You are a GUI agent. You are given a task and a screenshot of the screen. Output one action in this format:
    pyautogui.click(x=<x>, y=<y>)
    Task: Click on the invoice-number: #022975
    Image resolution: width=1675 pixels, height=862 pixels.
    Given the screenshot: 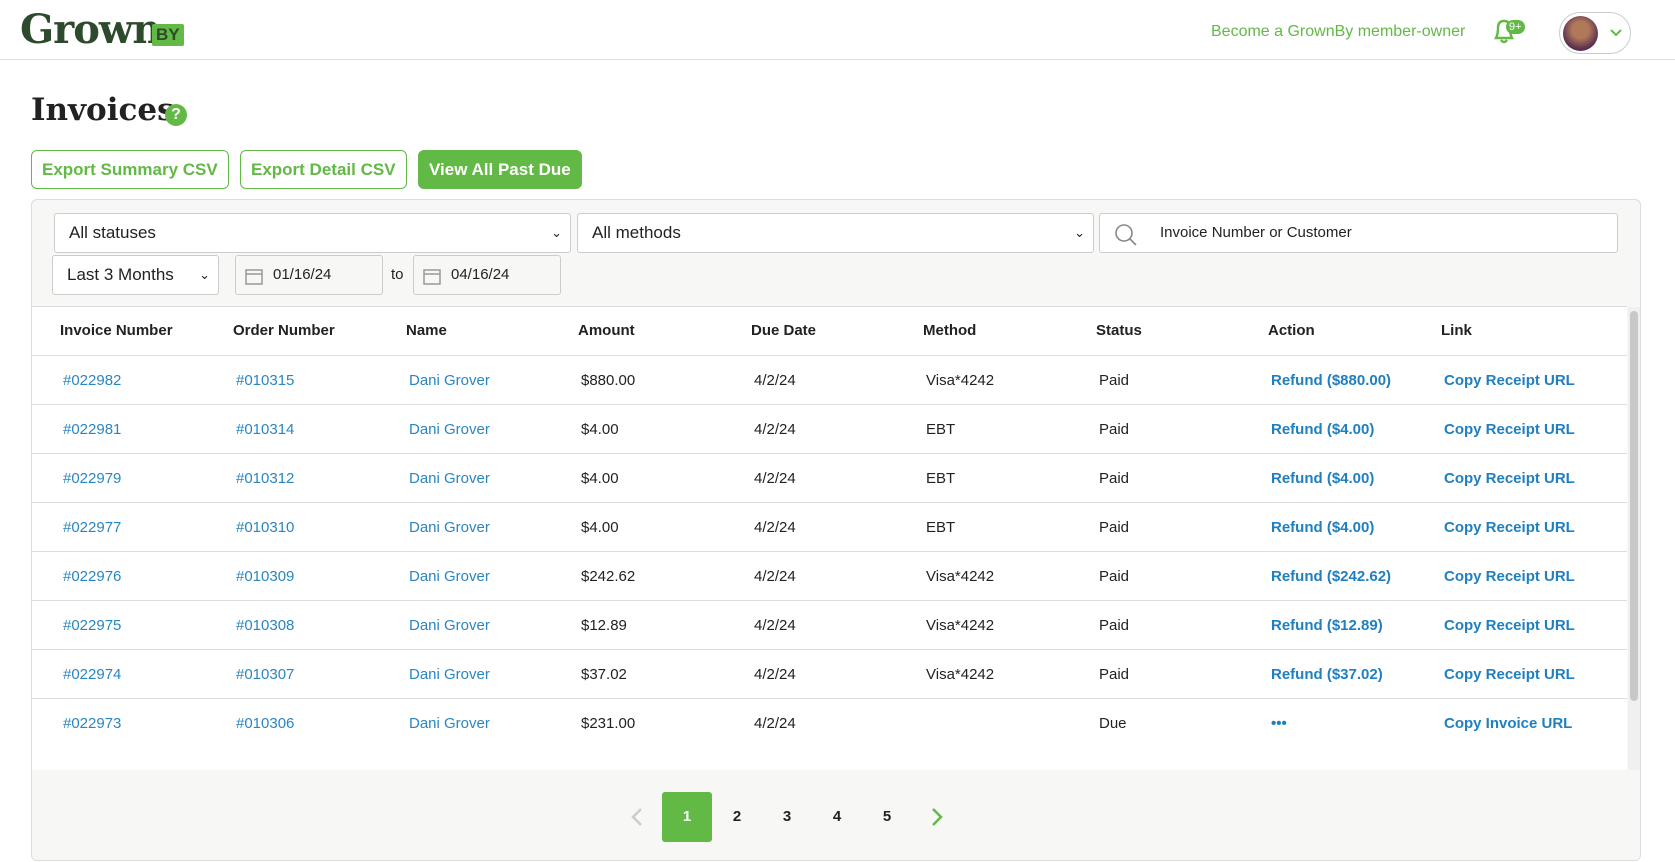 What is the action you would take?
    pyautogui.click(x=92, y=625)
    